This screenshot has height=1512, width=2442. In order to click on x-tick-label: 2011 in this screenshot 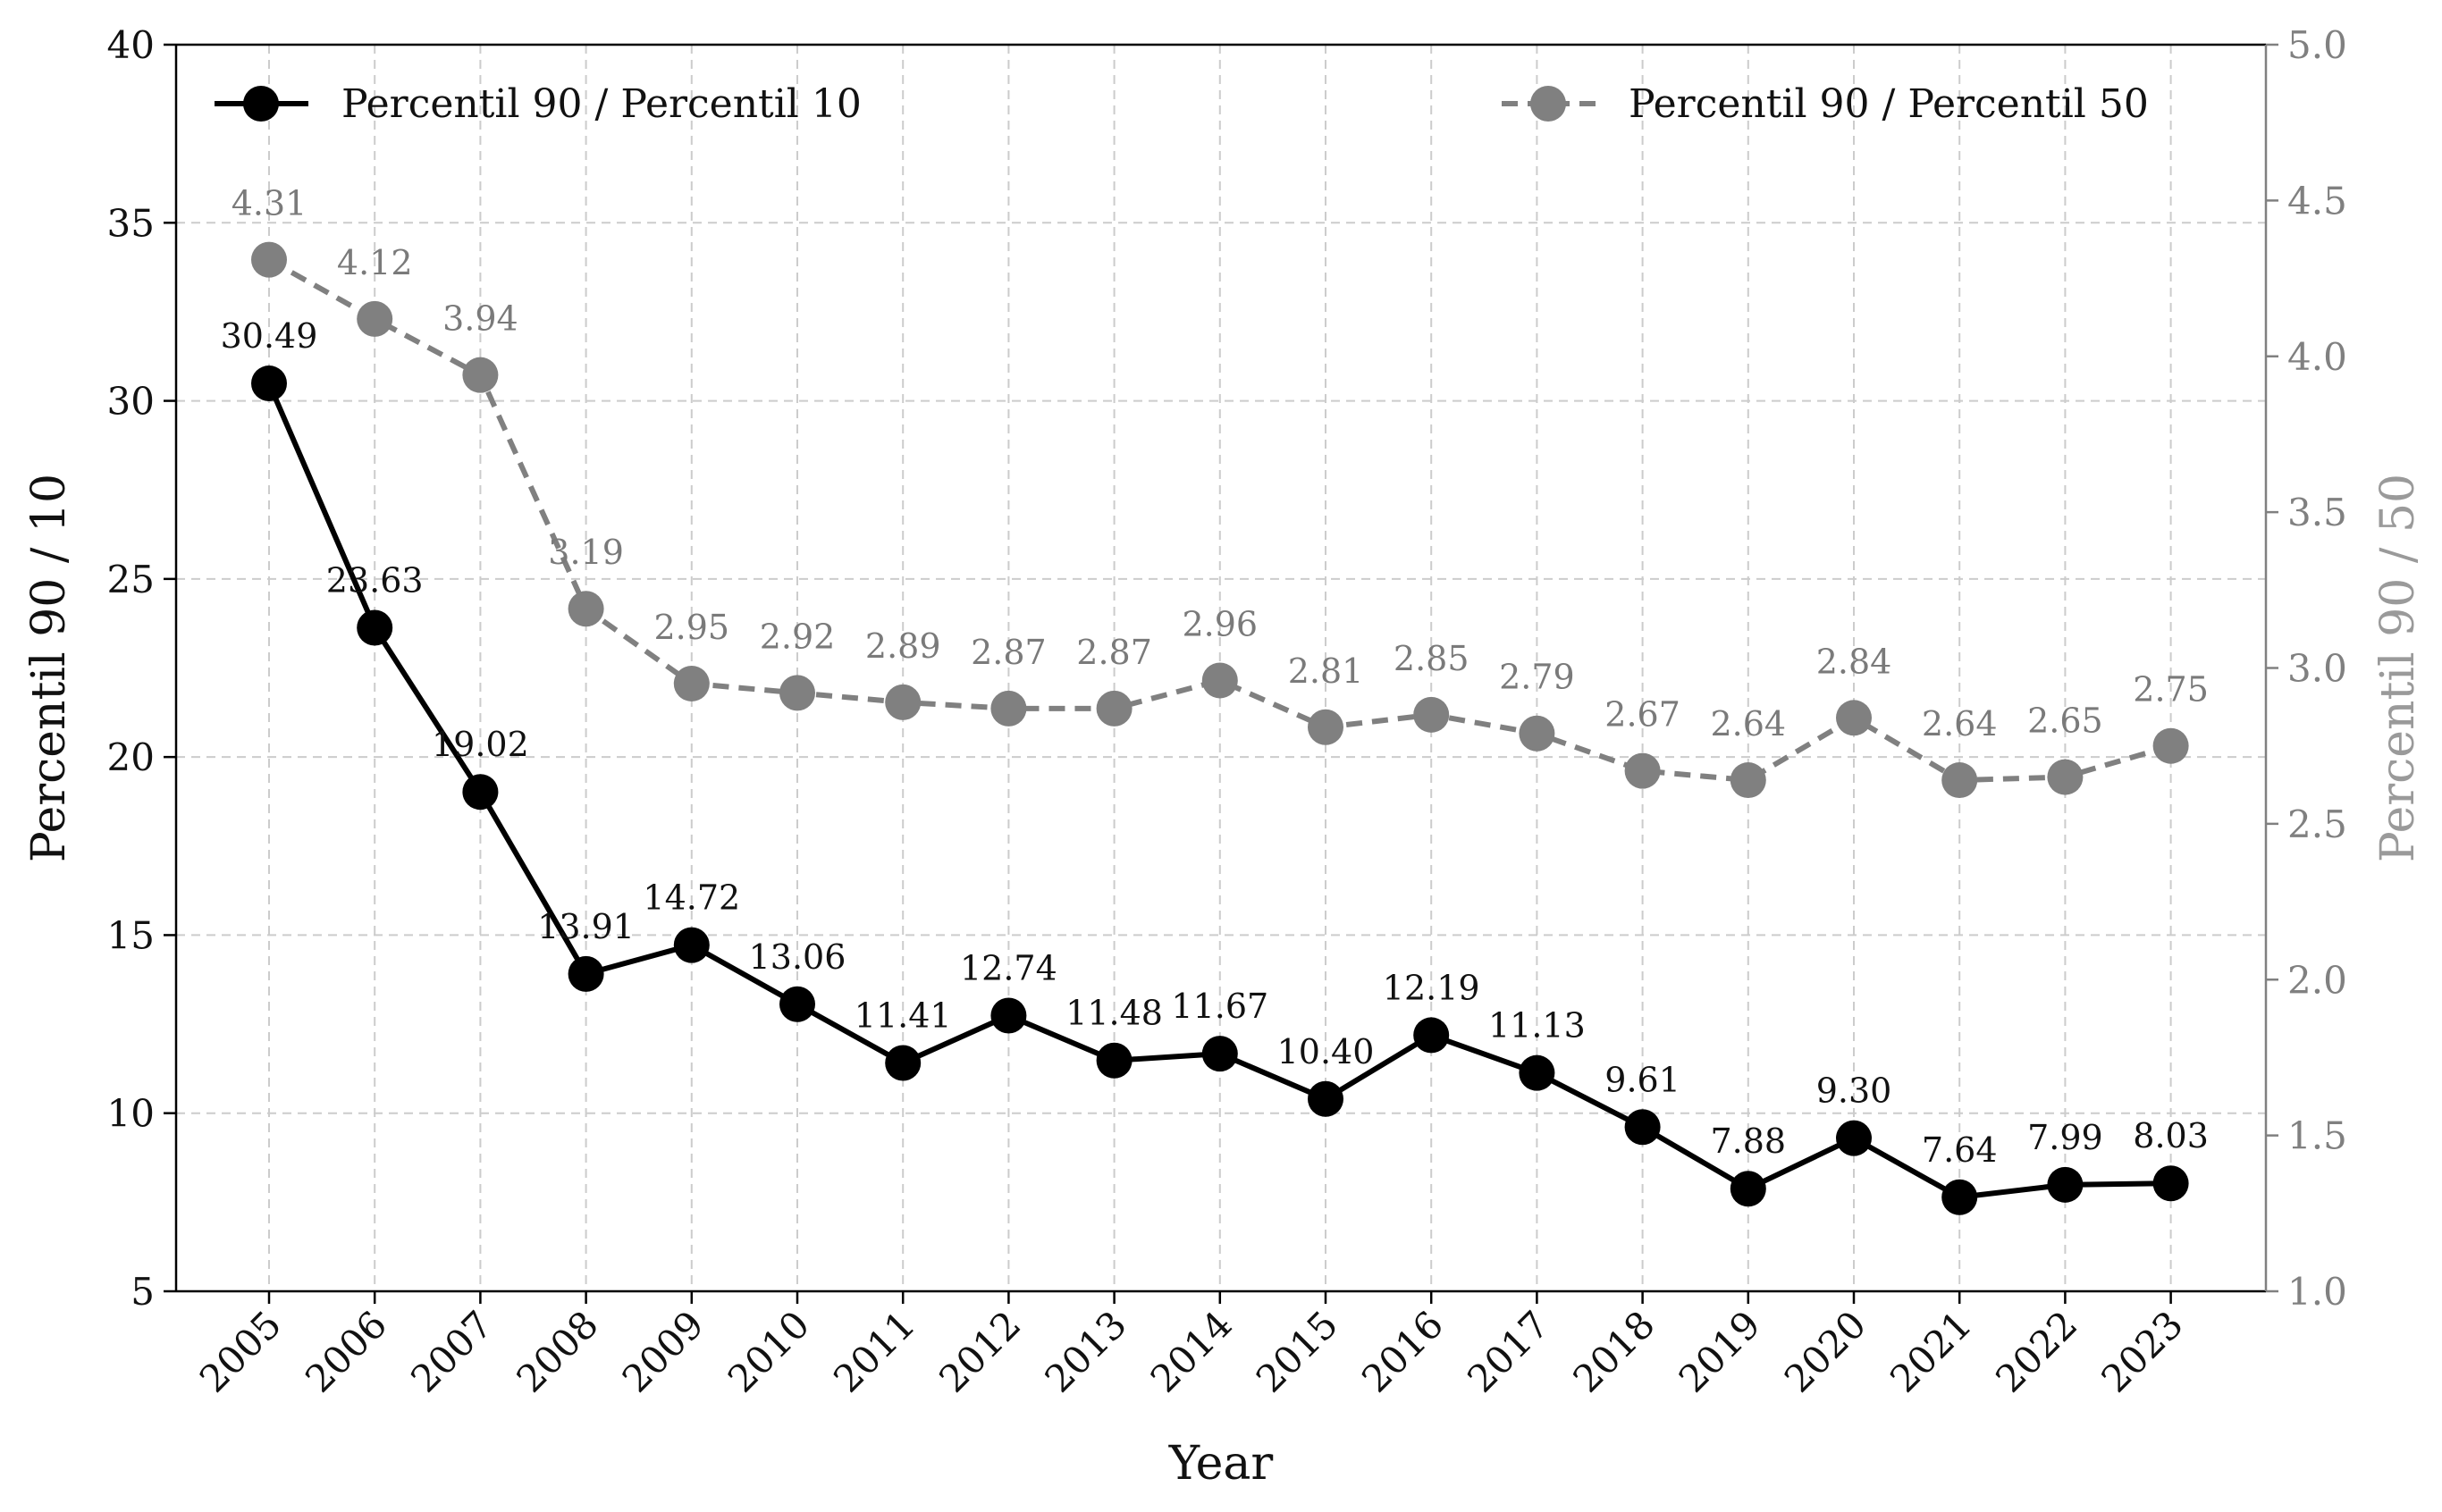, I will do `click(874, 1351)`.